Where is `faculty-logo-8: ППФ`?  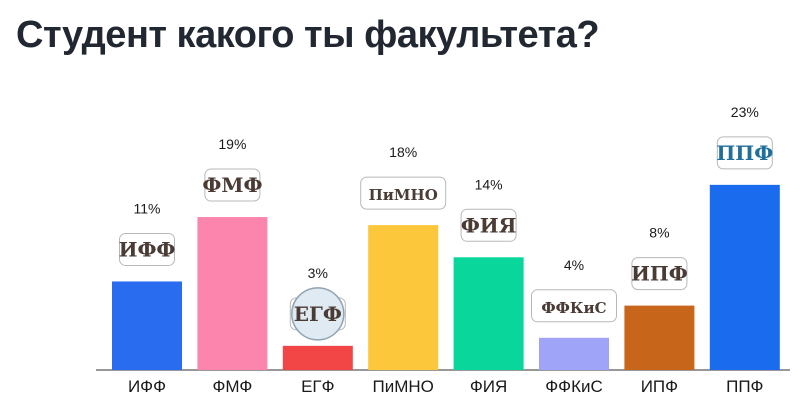 faculty-logo-8: ППФ is located at coordinates (744, 153).